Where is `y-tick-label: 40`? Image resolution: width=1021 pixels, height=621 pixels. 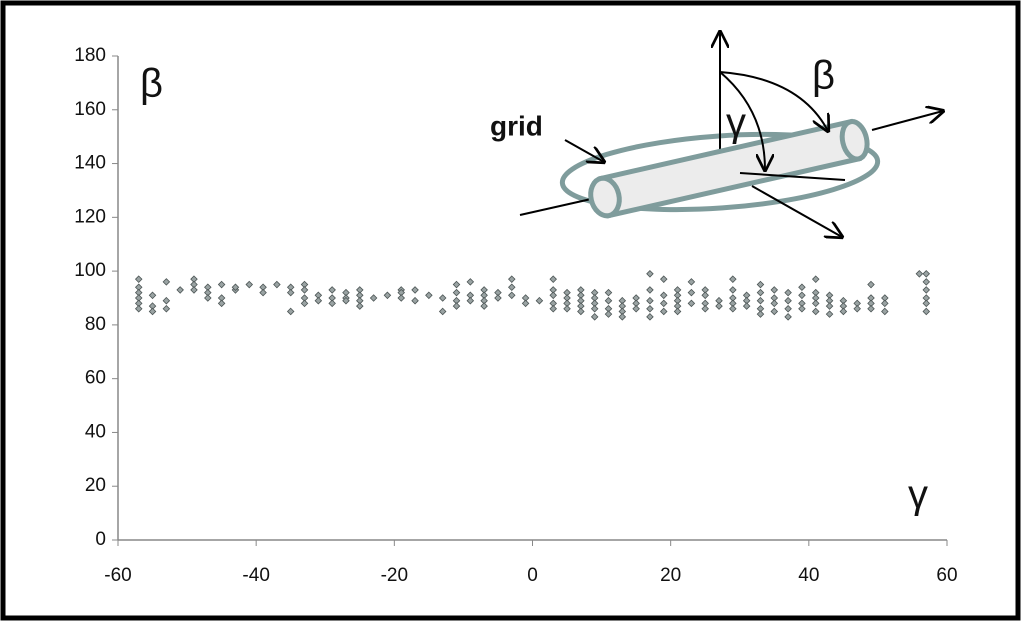
y-tick-label: 40 is located at coordinates (95, 431).